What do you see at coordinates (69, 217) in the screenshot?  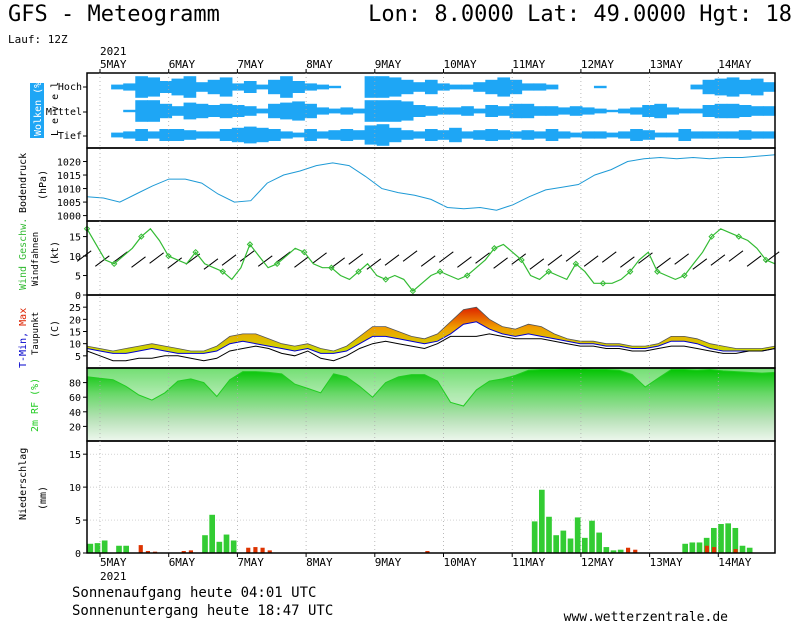 I see `pressure-tick-label: 1000` at bounding box center [69, 217].